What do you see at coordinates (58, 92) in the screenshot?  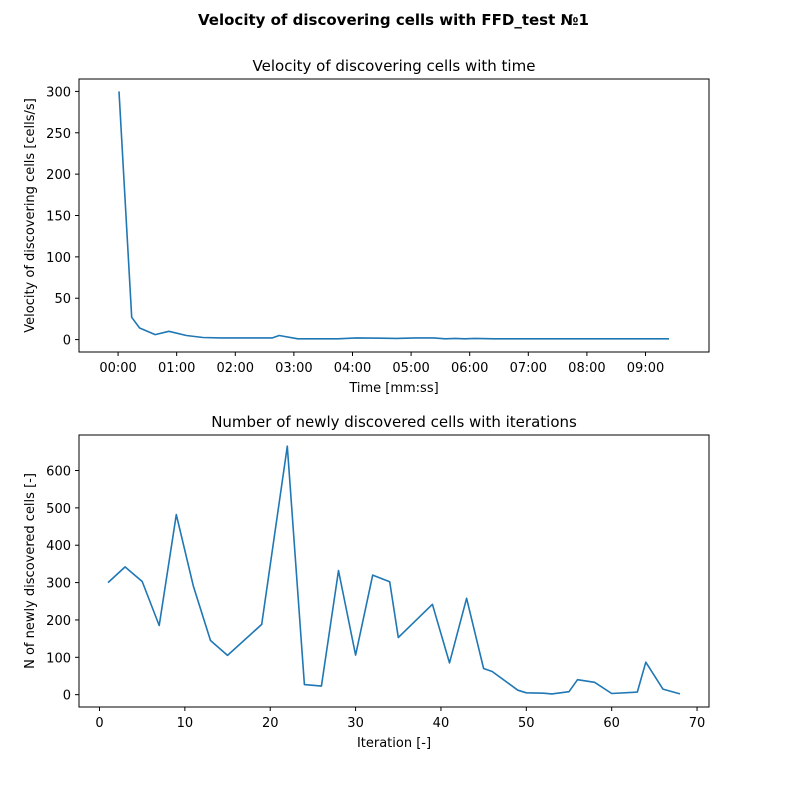 I see `chart-1-ytick-label: 300` at bounding box center [58, 92].